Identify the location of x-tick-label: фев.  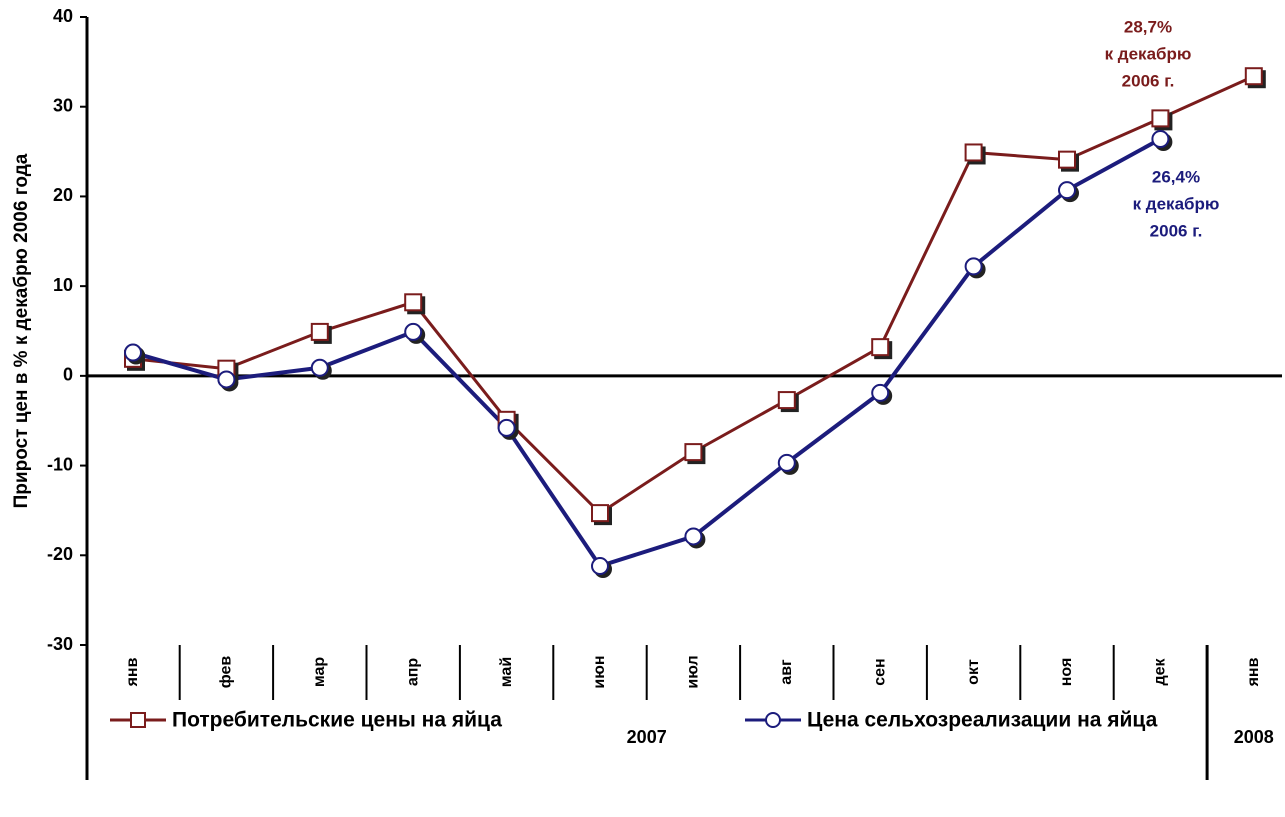
(226, 672).